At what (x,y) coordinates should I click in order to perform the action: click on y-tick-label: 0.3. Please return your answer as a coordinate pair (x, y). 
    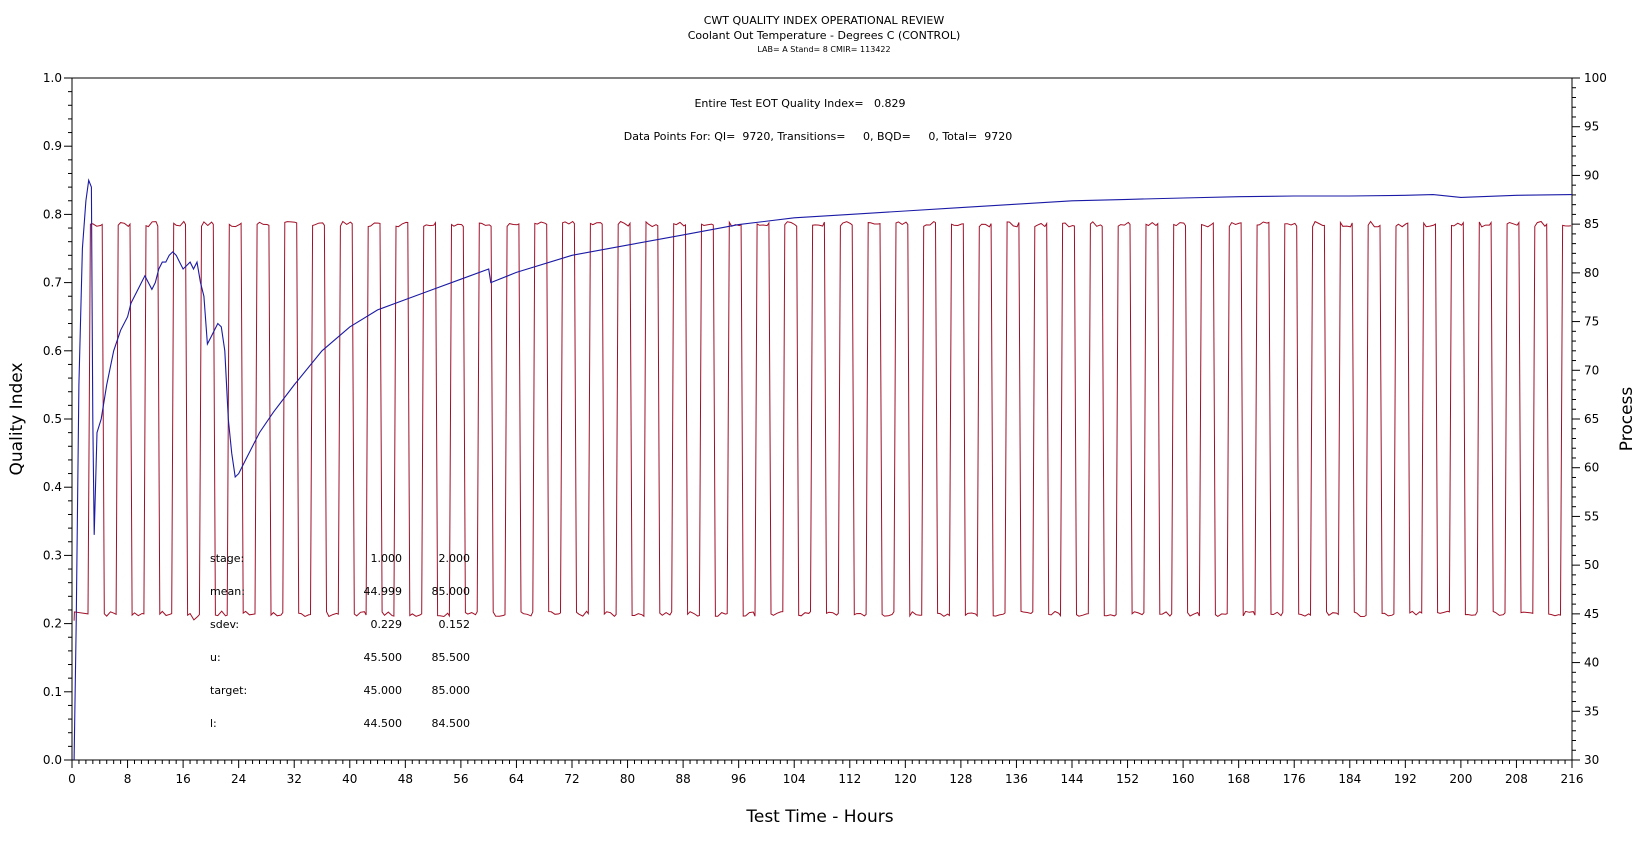
    Looking at the image, I should click on (52, 555).